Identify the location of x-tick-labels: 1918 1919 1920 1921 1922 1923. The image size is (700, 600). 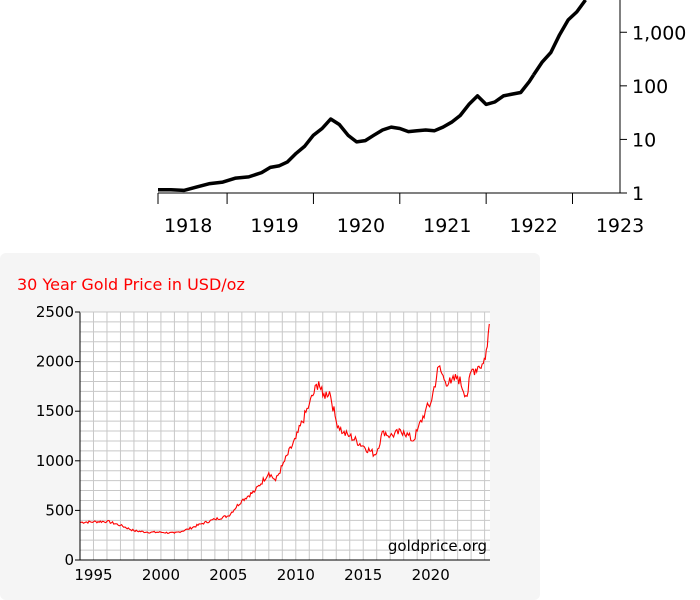
(404, 226).